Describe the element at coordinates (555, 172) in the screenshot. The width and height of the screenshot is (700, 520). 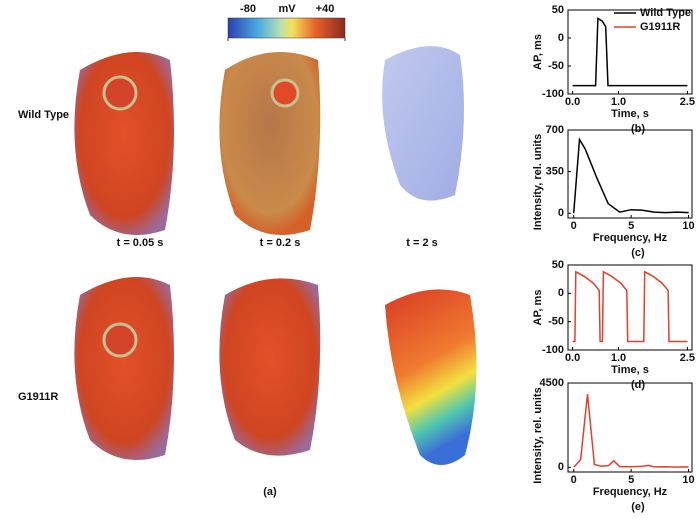
I see `y-tick-label: 350` at that location.